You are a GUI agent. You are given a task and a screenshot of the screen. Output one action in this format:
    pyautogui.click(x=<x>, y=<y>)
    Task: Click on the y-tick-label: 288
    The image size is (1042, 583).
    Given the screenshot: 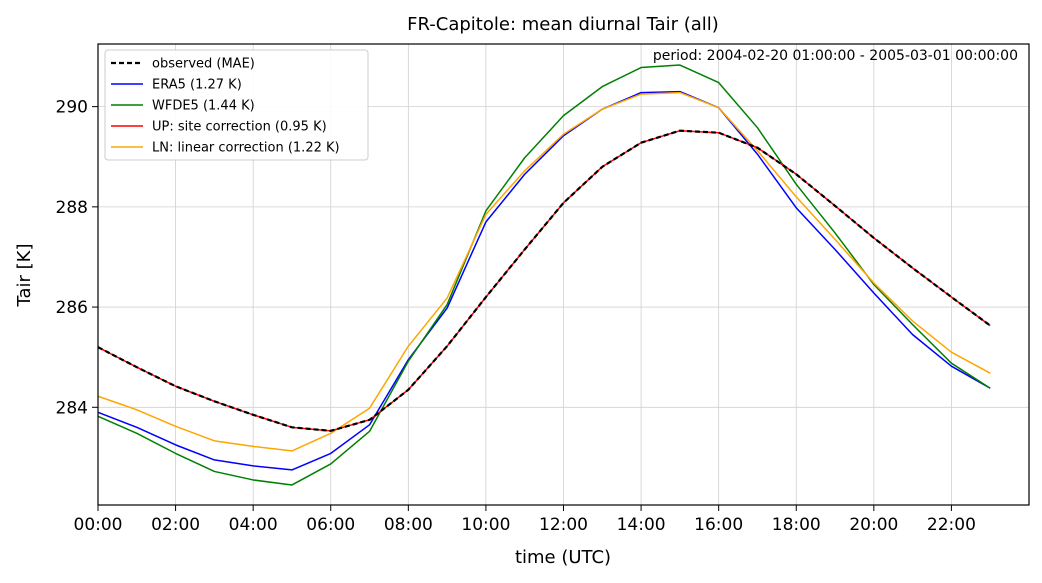 What is the action you would take?
    pyautogui.click(x=72, y=208)
    